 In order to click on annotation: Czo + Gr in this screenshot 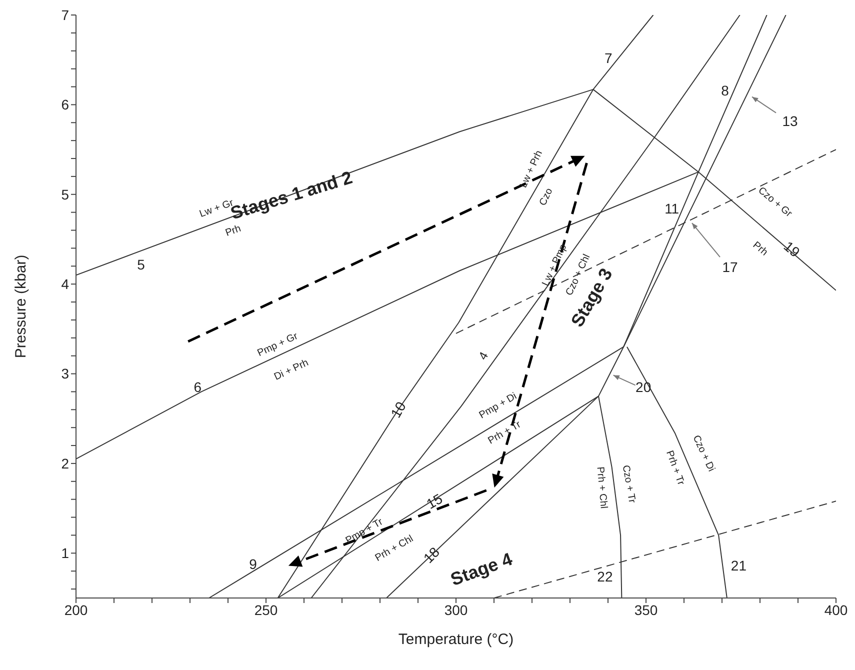, I will do `click(775, 202)`.